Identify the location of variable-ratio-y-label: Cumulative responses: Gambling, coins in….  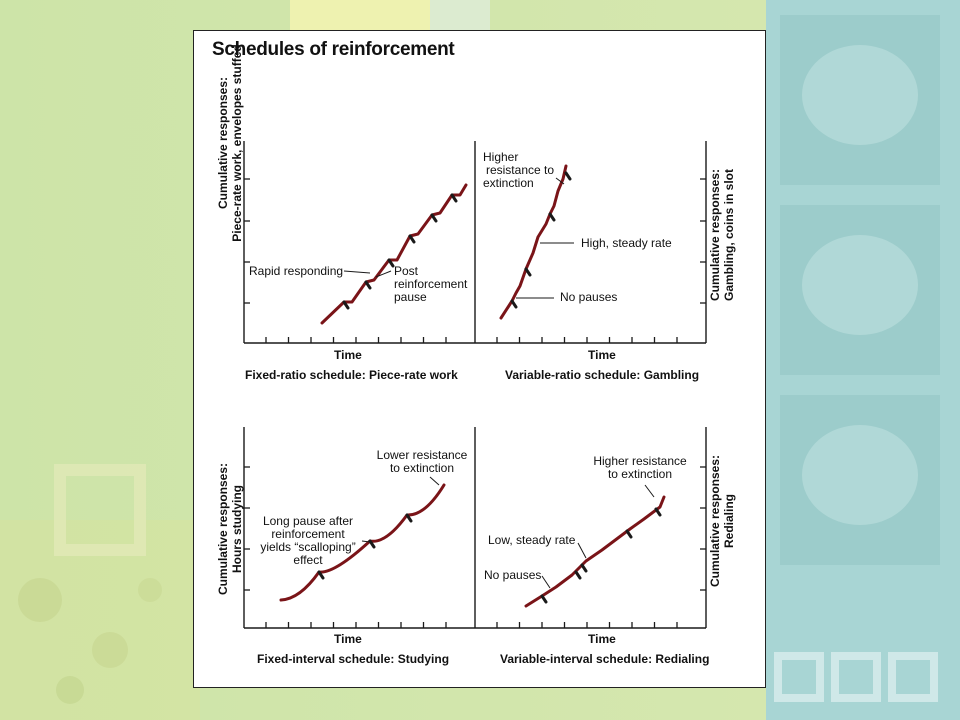
(722, 235).